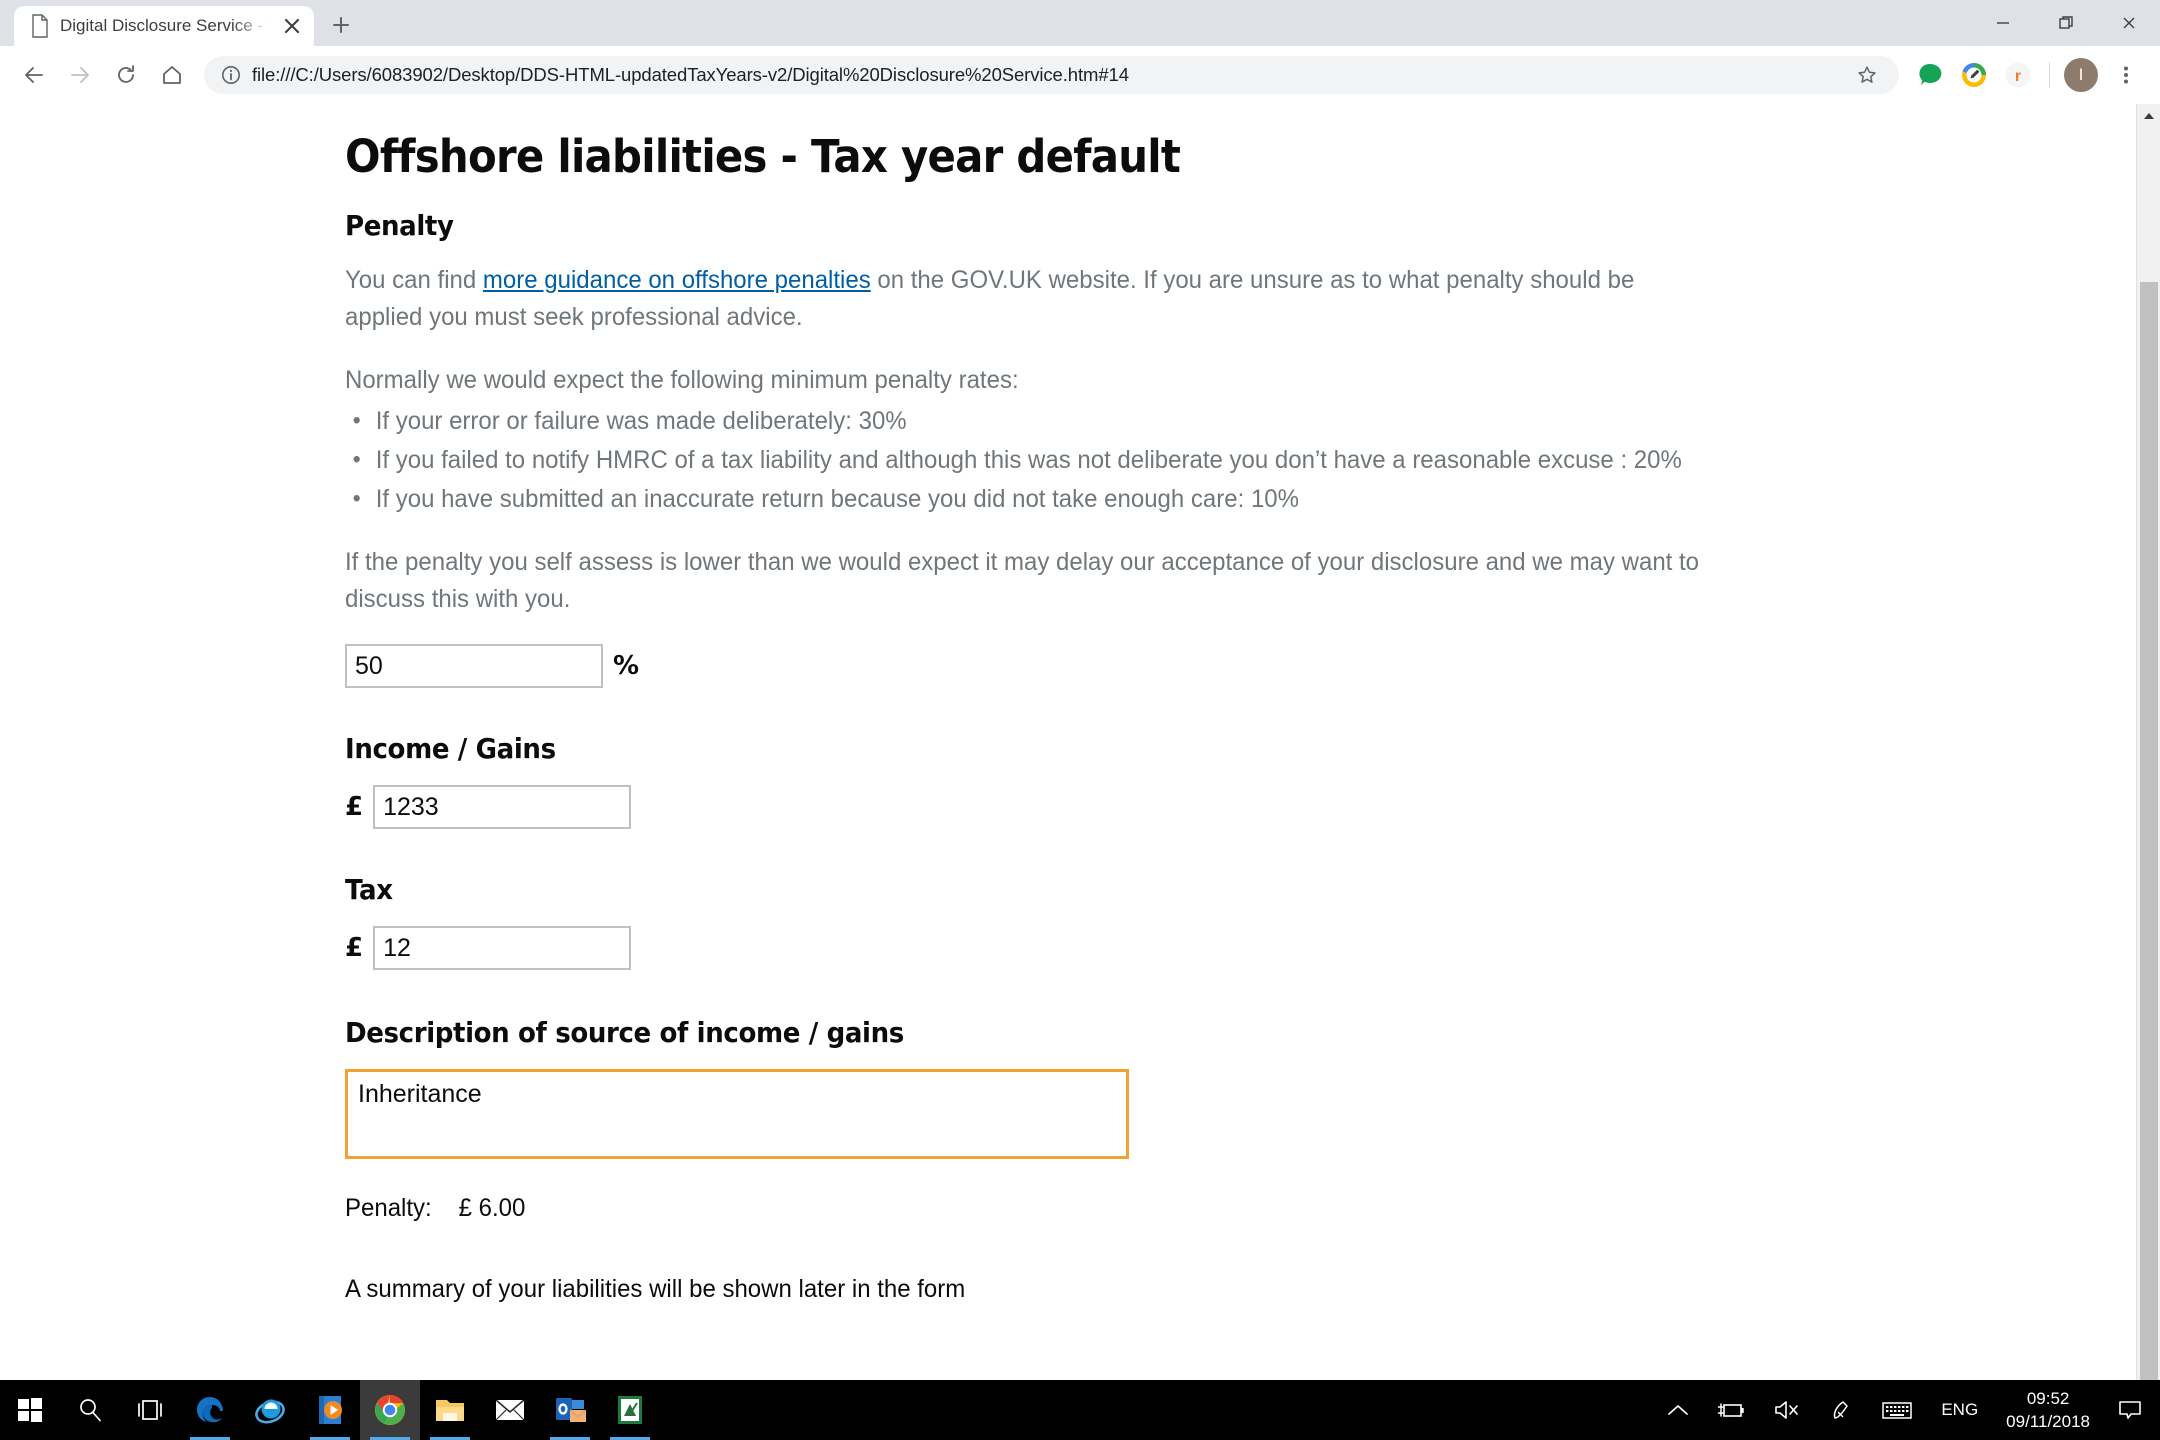 The image size is (2160, 1440). Describe the element at coordinates (1960, 1409) in the screenshot. I see `language-indicator: ENG` at that location.